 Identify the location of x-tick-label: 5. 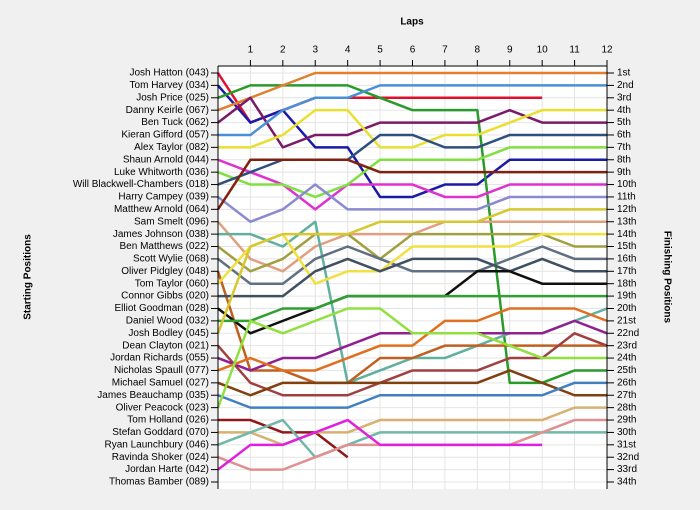
(380, 50).